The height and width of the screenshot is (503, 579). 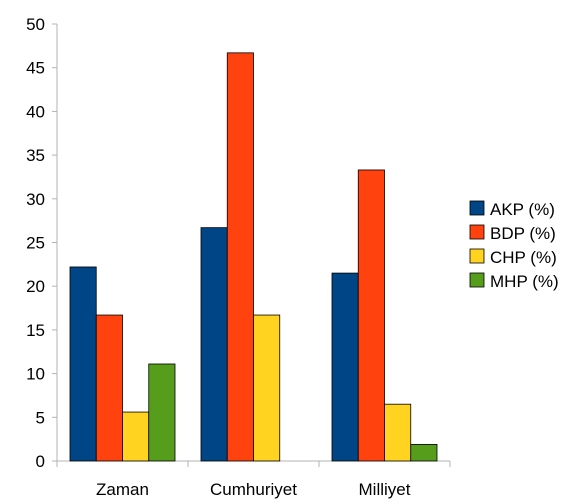 I want to click on y-axis-ticks: 0 5 10 15 20 25 30 35 40 45 50, so click(x=41, y=243).